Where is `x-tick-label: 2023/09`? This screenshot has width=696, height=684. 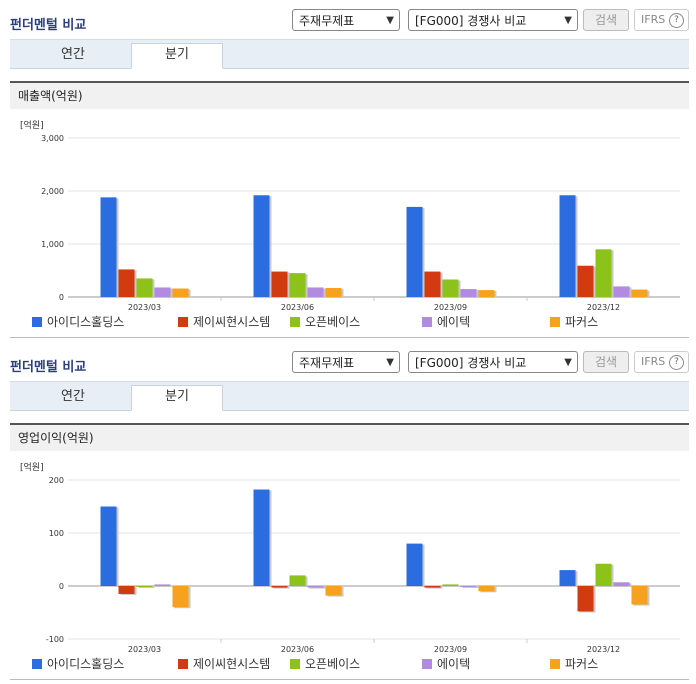 x-tick-label: 2023/09 is located at coordinates (450, 307).